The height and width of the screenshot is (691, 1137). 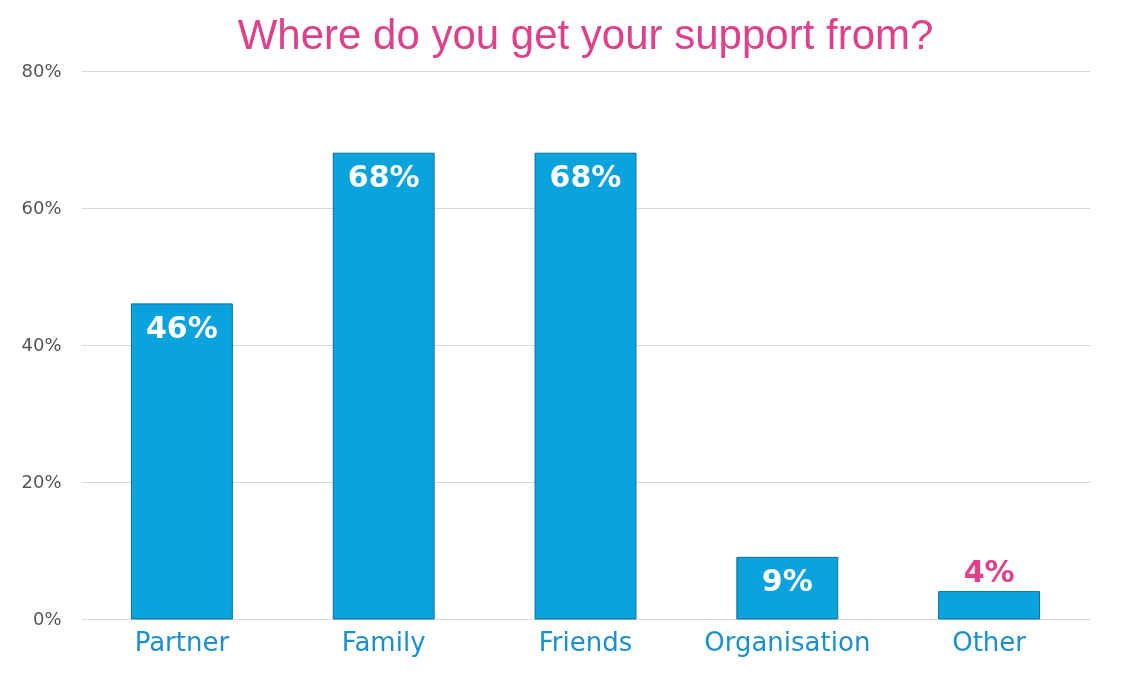 I want to click on y-tick-label: 80%, so click(x=41, y=70).